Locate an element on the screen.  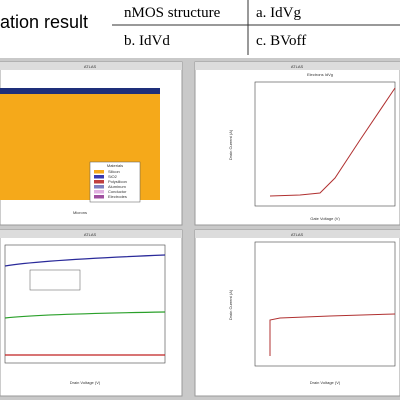
table-cell: b. IdVd is located at coordinates (147, 41).